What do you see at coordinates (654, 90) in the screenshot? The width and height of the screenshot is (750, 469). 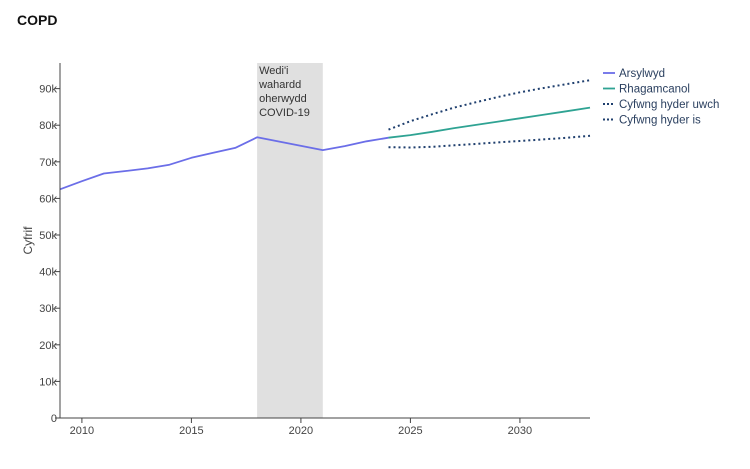 I see `legend-item-label: Rhagamcanol` at bounding box center [654, 90].